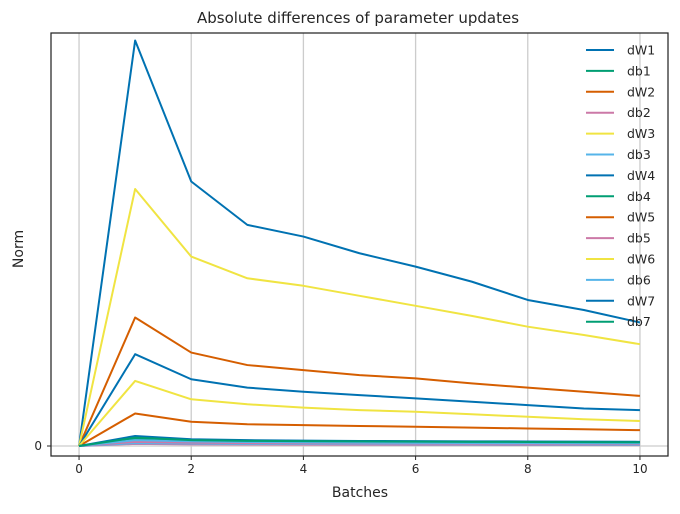 Image resolution: width=680 pixels, height=514 pixels. What do you see at coordinates (191, 469) in the screenshot?
I see `x-tick-label: 2` at bounding box center [191, 469].